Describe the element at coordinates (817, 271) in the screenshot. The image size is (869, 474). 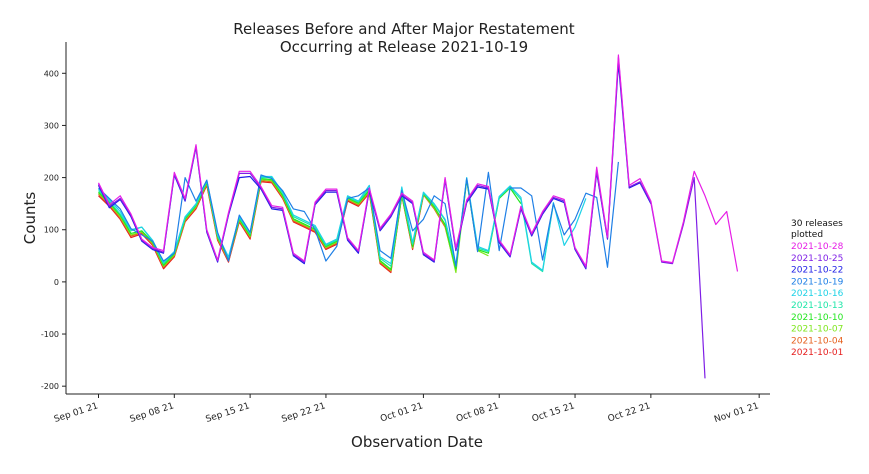
I see `legend-entry: 2021-10-22` at that location.